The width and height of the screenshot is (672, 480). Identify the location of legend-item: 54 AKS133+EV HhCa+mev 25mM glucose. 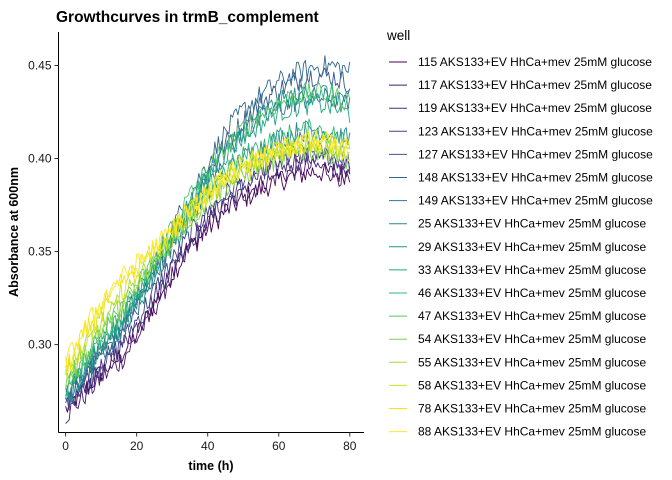
(517, 339).